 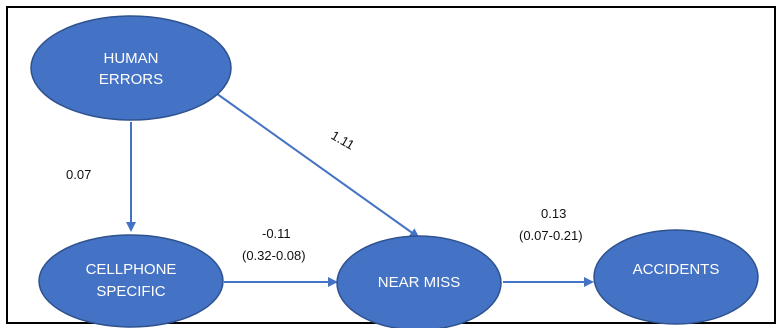 I want to click on node-accidents-label: ACCIDENTS, so click(x=676, y=269).